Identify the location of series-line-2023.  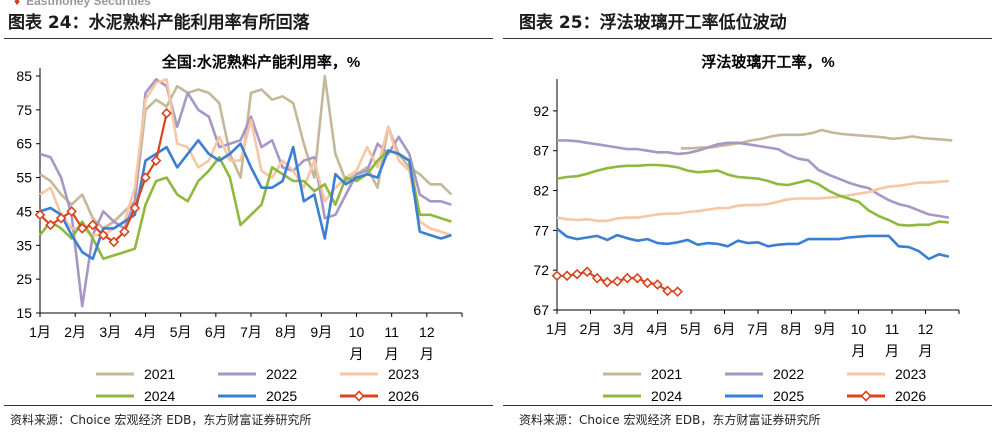
(753, 201).